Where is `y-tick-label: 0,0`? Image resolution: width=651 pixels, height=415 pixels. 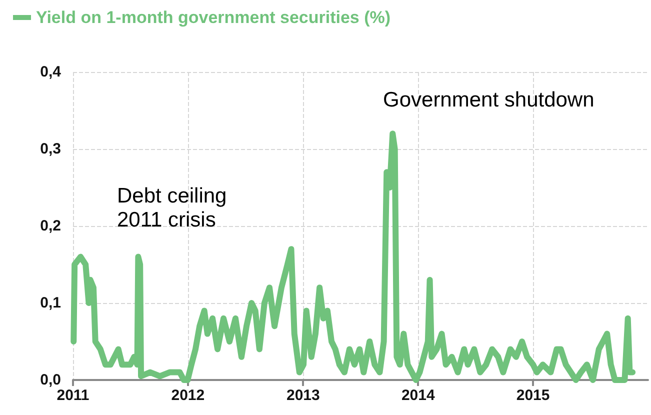
y-tick-label: 0,0 is located at coordinates (50, 380).